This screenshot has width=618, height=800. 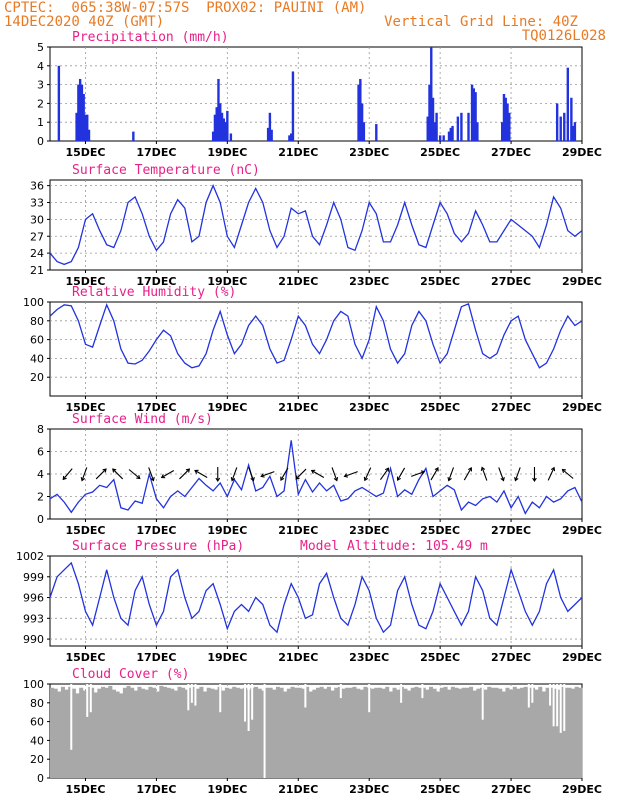 I want to click on panel-title: Surface Temperature (nC), so click(x=166, y=170).